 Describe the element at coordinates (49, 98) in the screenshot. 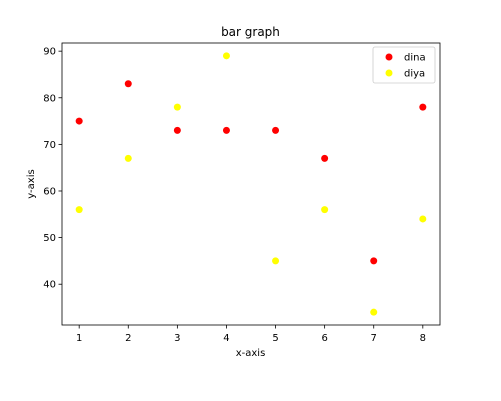

I see `y-tick-label: 80` at that location.